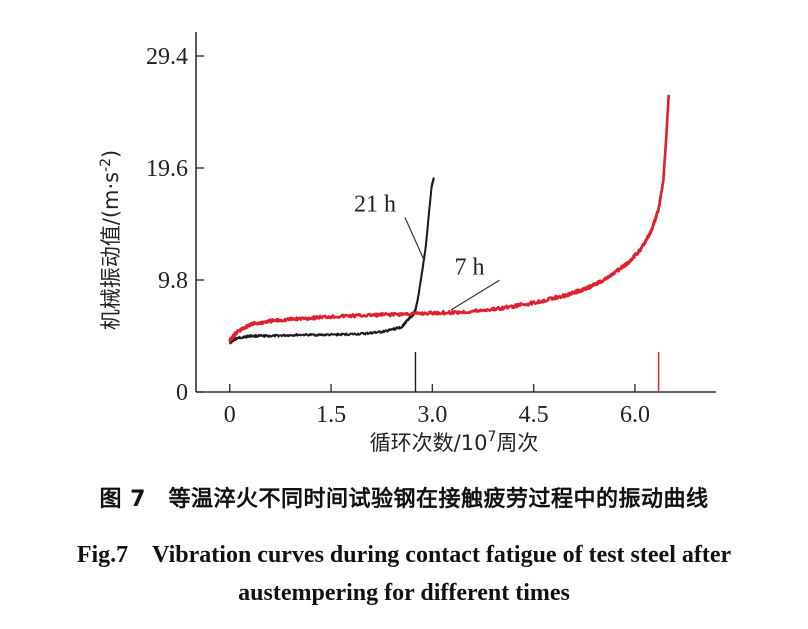 The height and width of the screenshot is (629, 808). I want to click on y-axis-label: 机械振动值/(m·s-2), so click(110, 240).